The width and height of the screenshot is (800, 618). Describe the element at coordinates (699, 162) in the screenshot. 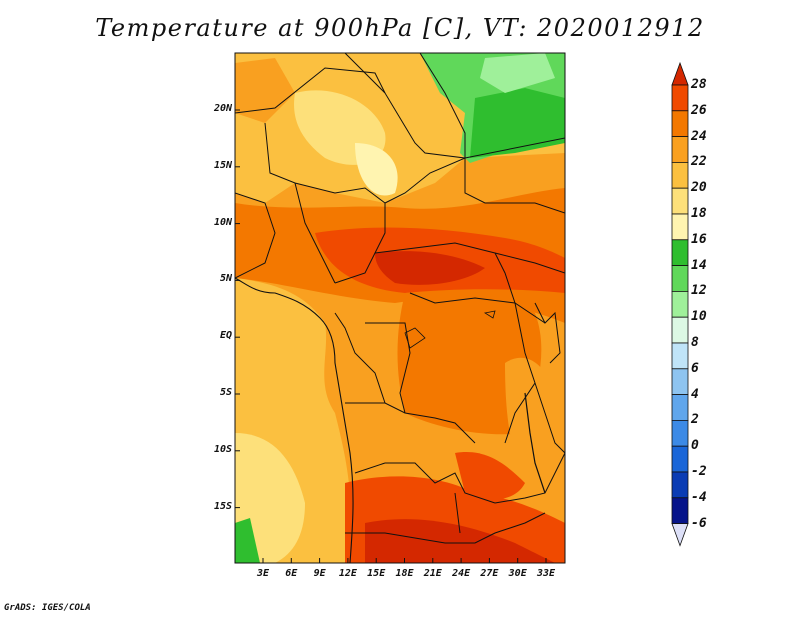

I see `colorbar-label: 22` at that location.